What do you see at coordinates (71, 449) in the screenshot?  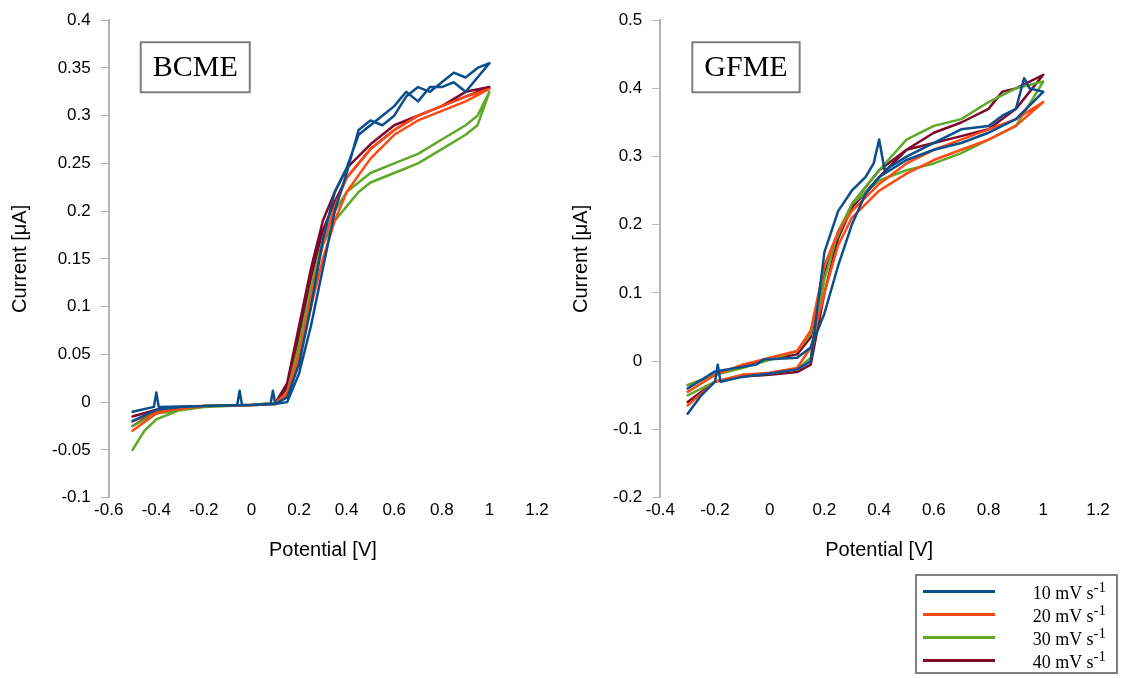 I see `y-tick-label: -0.05` at bounding box center [71, 449].